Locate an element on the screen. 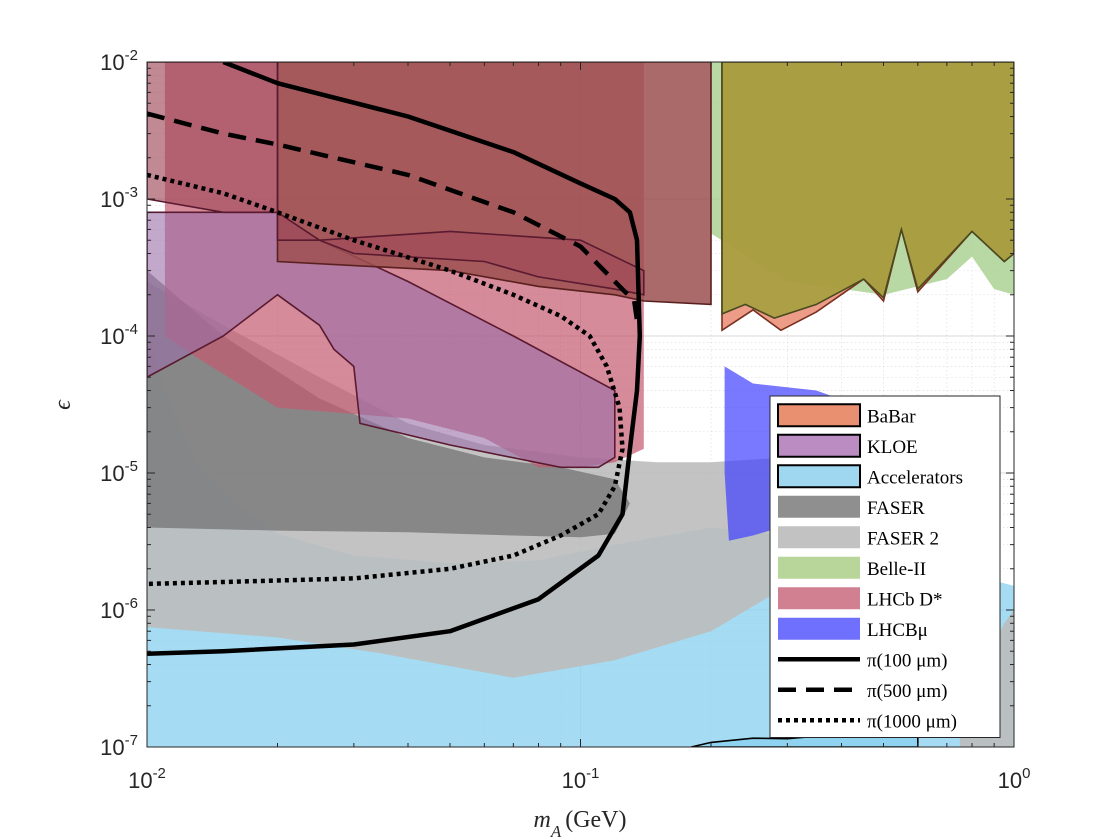 Image resolution: width=1120 pixels, height=840 pixels. y-tick-label: 10⁻⁷ is located at coordinates (119, 746).